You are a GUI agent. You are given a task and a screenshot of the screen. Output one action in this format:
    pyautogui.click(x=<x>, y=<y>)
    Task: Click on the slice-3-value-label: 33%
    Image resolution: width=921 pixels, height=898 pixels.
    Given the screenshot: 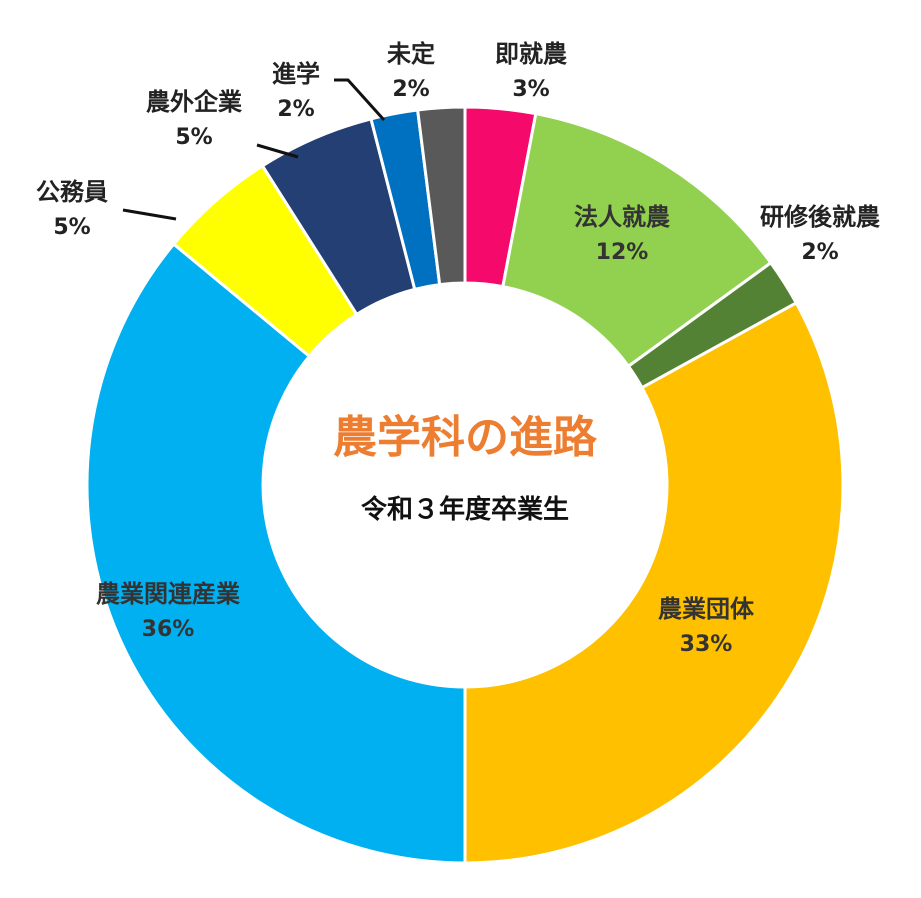 What is the action you would take?
    pyautogui.click(x=706, y=644)
    